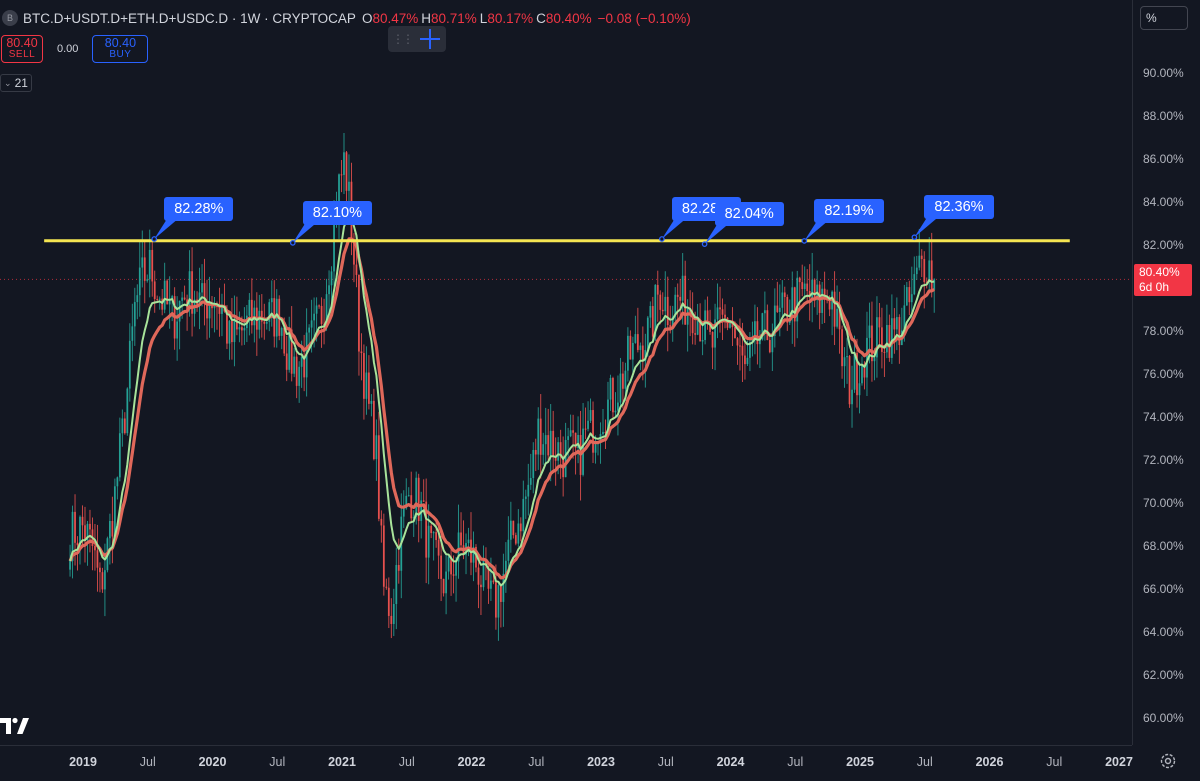  What do you see at coordinates (1163, 718) in the screenshot?
I see `price-tick-label: 60.00%` at bounding box center [1163, 718].